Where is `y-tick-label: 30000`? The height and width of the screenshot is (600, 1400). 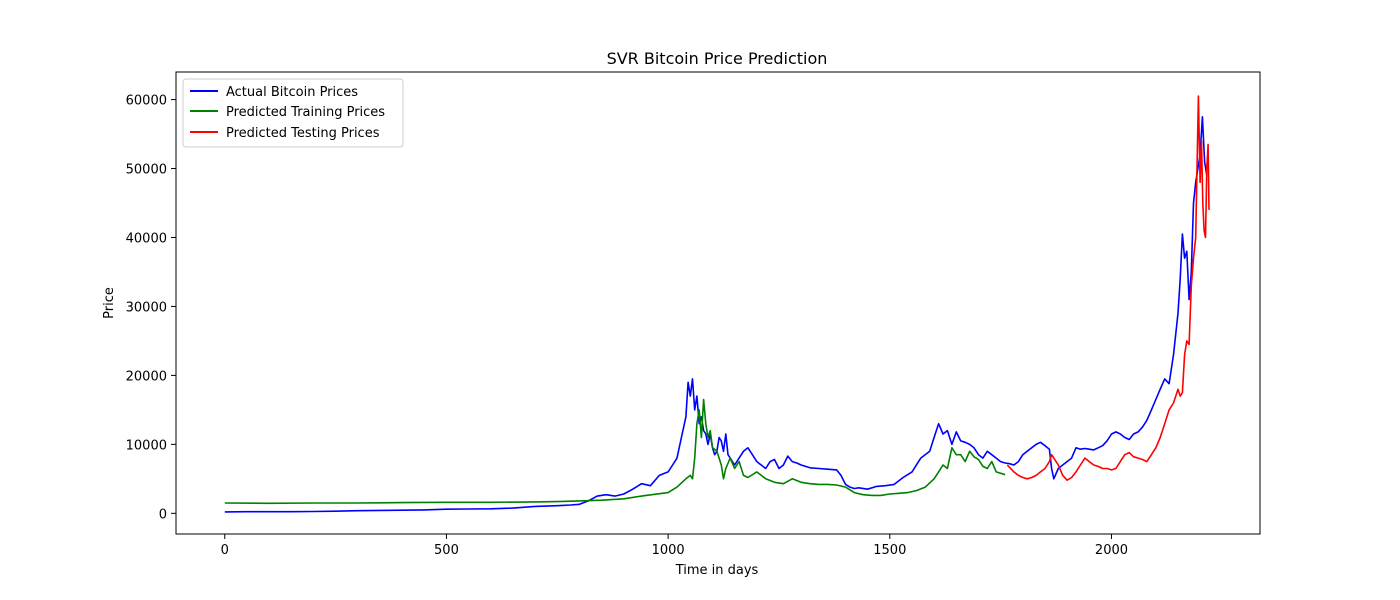
y-tick-label: 30000 is located at coordinates (146, 307).